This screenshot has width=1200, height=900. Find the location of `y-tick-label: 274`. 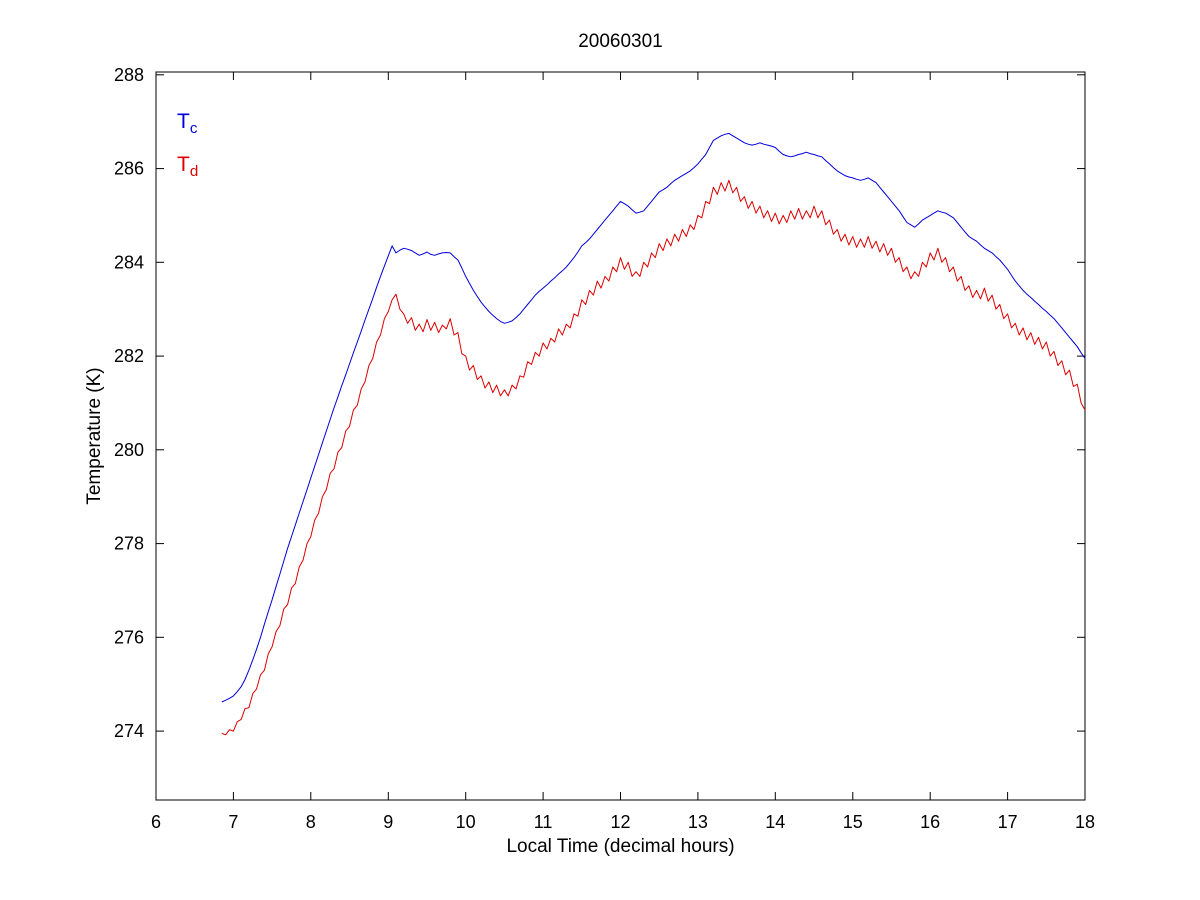

y-tick-label: 274 is located at coordinates (129, 731).